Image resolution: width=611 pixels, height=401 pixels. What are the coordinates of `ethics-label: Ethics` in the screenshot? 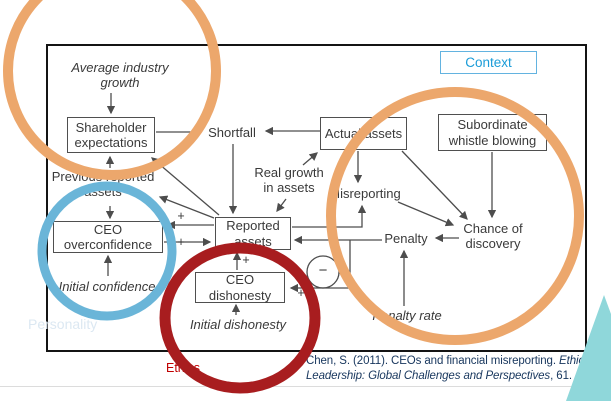 It's located at (183, 368).